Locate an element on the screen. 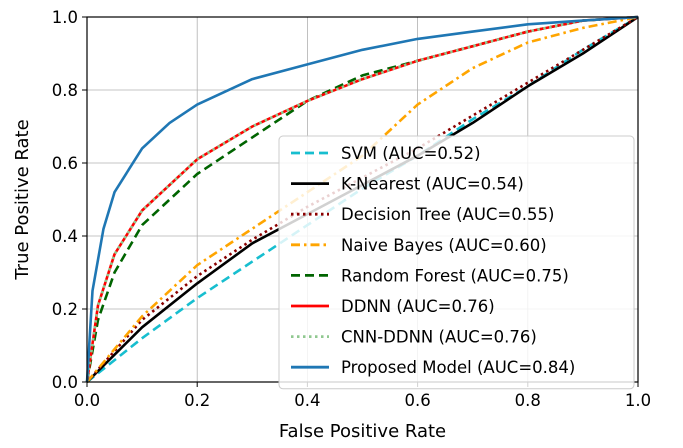 This screenshot has width=683, height=448. y-tick-label: 0.8 is located at coordinates (65, 90).